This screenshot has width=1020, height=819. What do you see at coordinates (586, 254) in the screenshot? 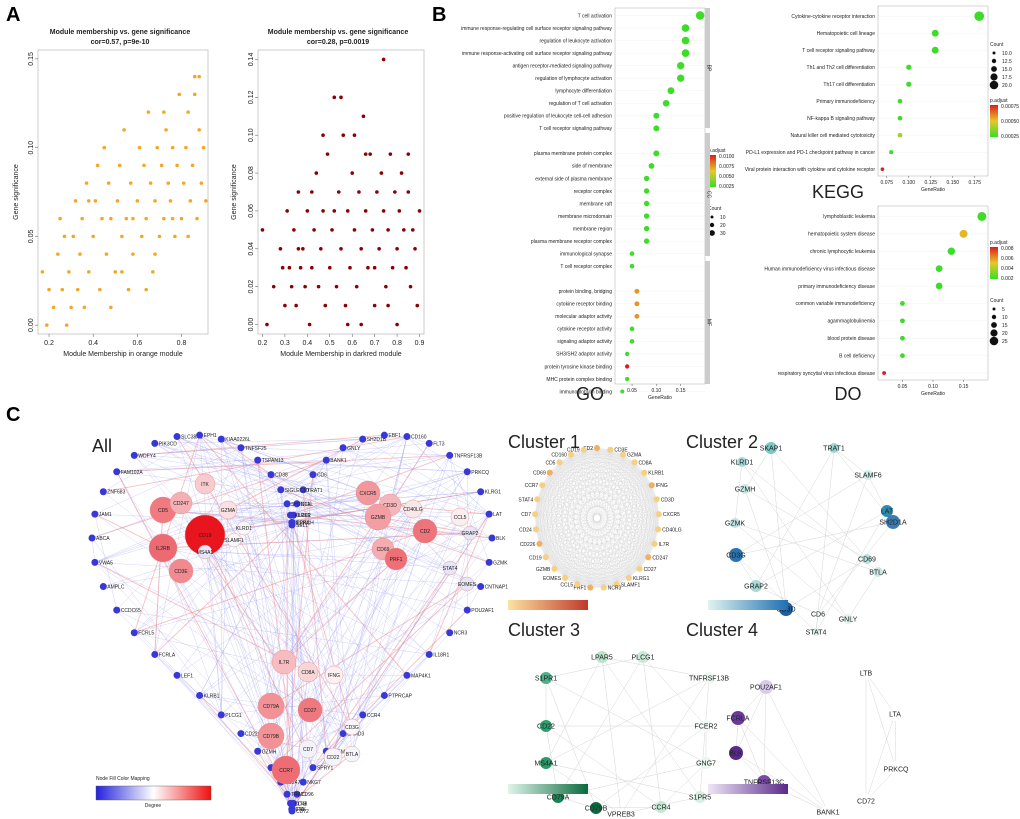
I see `go-category-label: immunological synapse` at bounding box center [586, 254].